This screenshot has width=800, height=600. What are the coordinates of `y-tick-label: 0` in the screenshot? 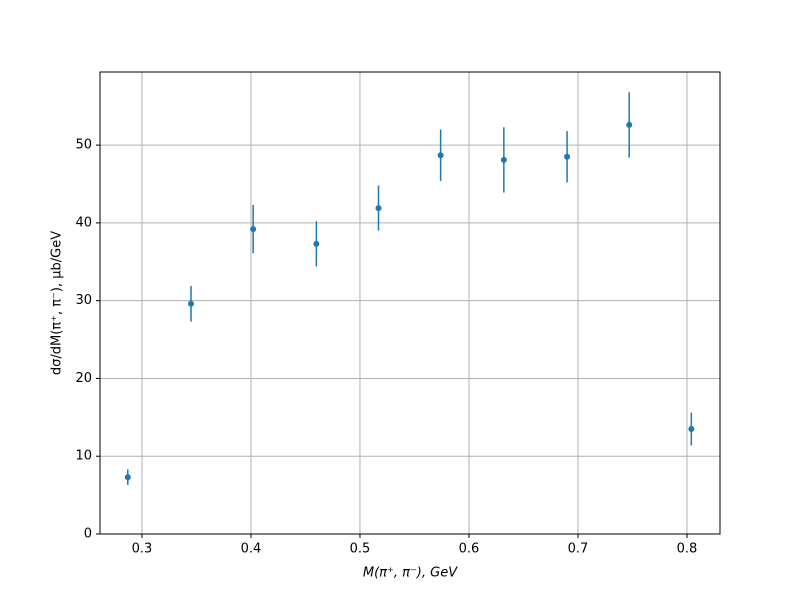 It's located at (88, 534).